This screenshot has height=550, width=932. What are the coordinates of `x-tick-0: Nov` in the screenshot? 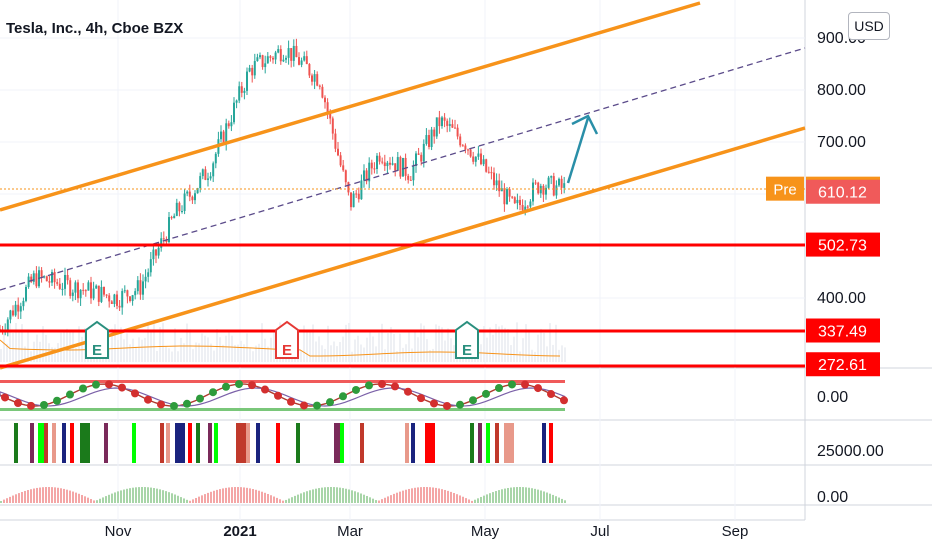 It's located at (118, 531).